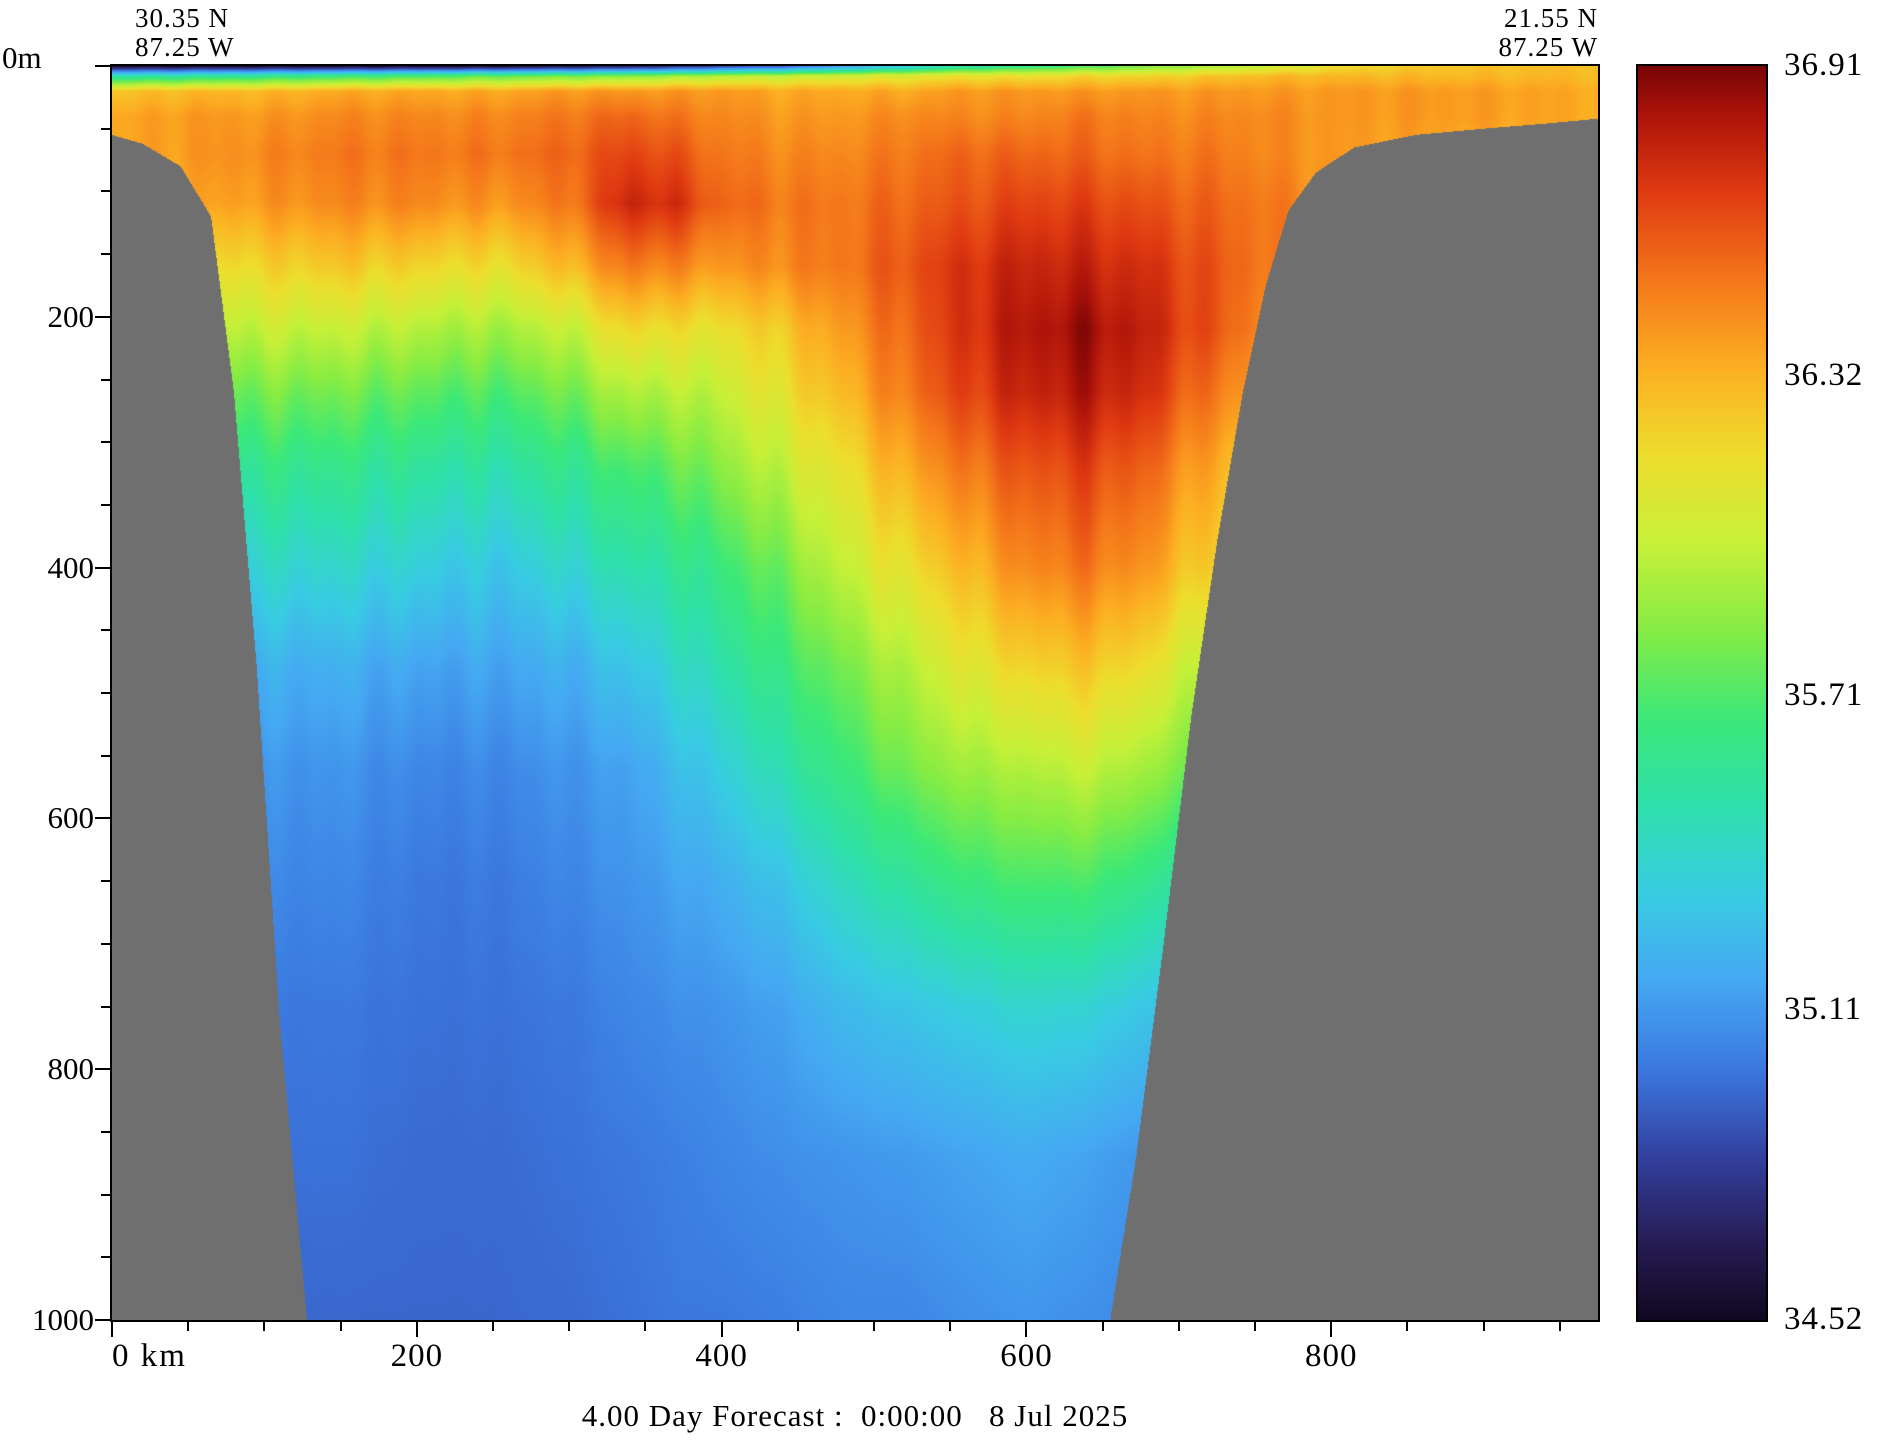 The height and width of the screenshot is (1442, 1890). I want to click on x-tick-label: 200, so click(417, 1356).